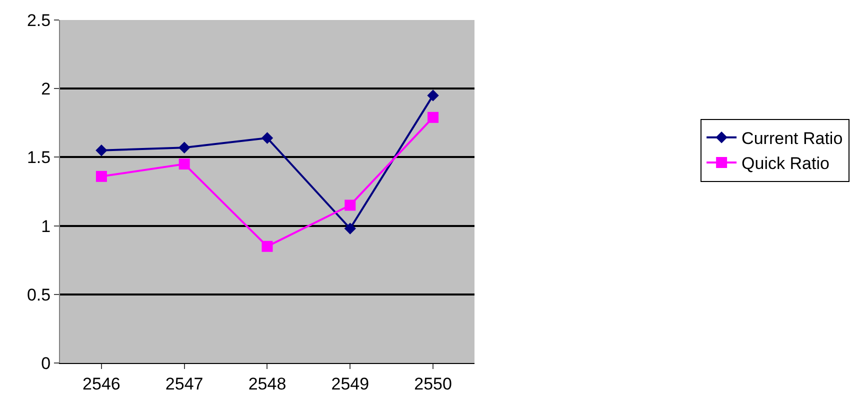 This screenshot has width=860, height=408. I want to click on x-tick-label: 2550, so click(433, 384).